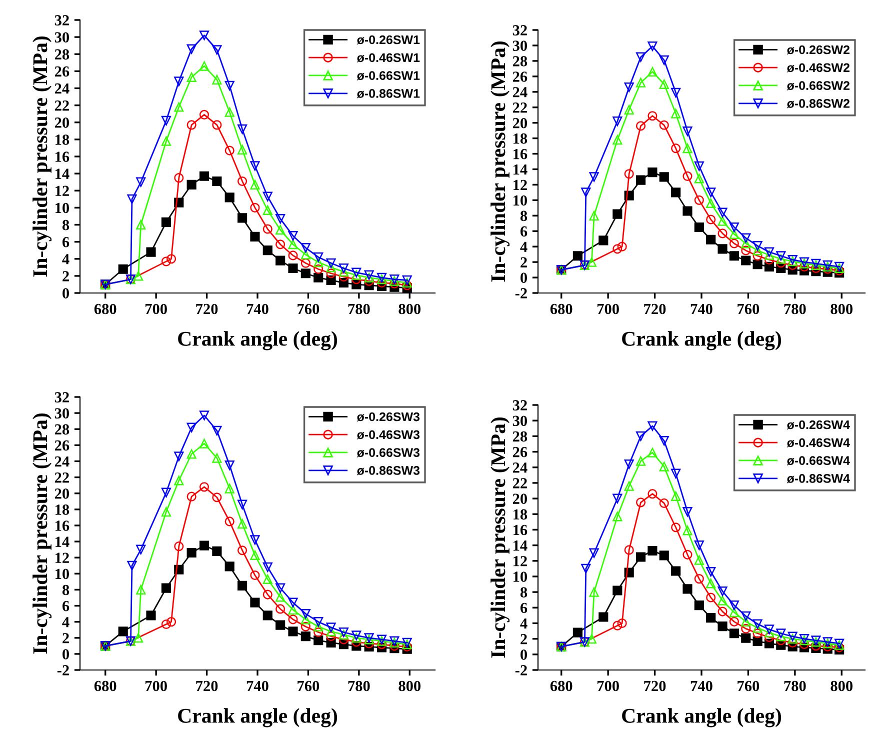 This screenshot has width=880, height=750. I want to click on legend-label: ø-0.46SW4, so click(818, 443).